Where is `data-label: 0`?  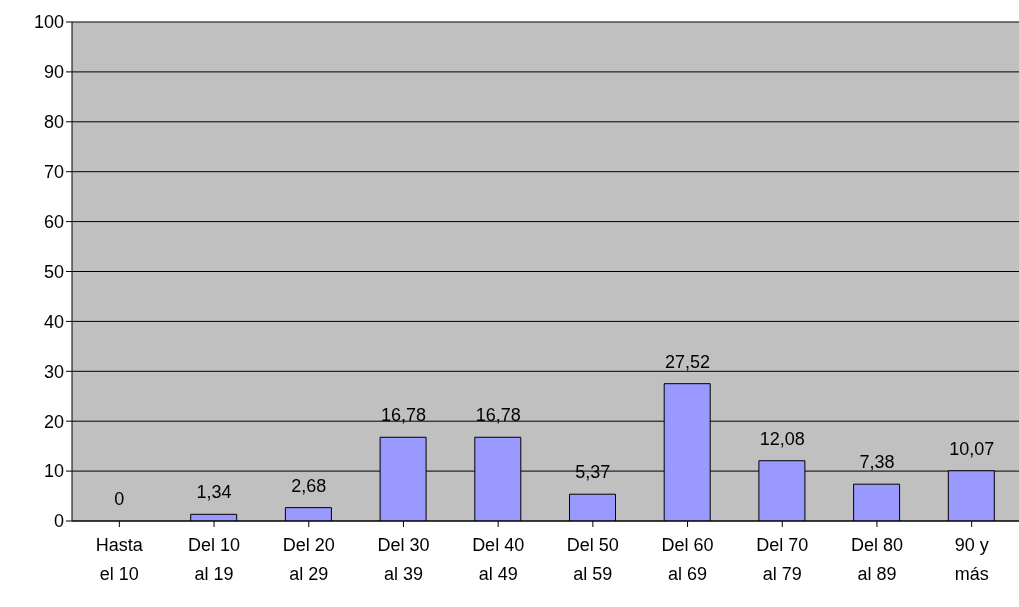
data-label: 0 is located at coordinates (119, 499).